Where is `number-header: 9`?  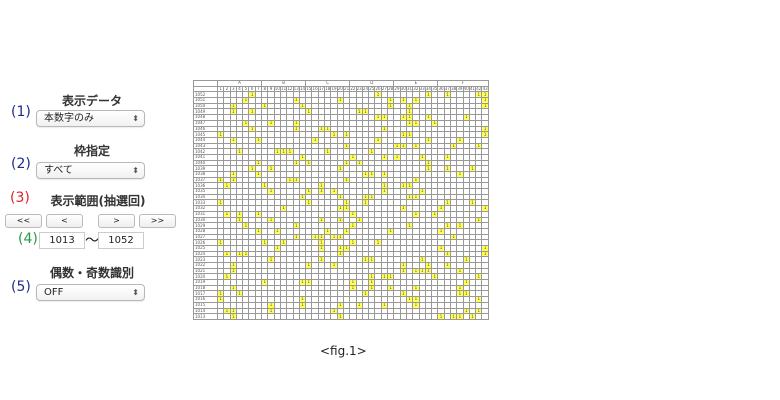 number-header: 9 is located at coordinates (271, 89).